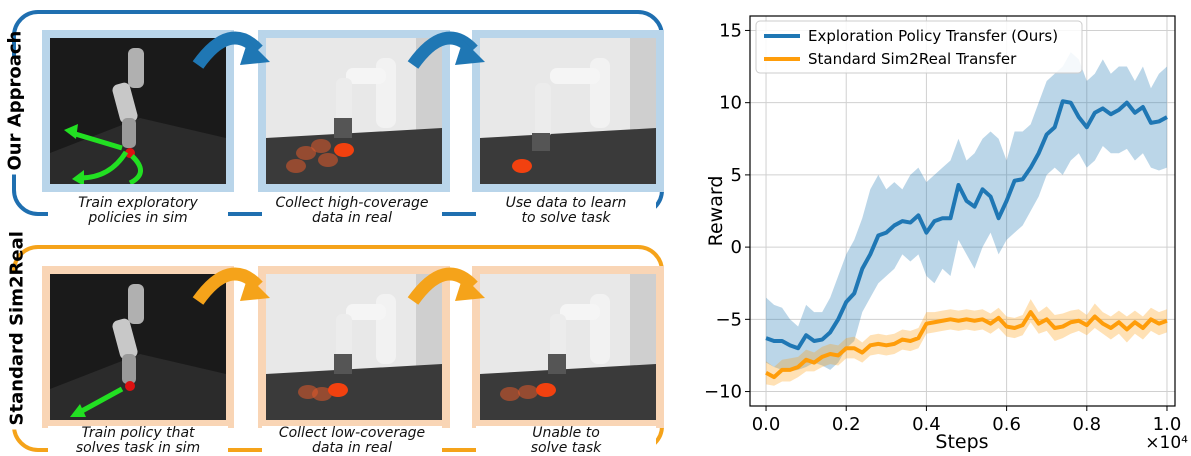  Describe the element at coordinates (728, 319) in the screenshot. I see `y-tick-label: −5` at that location.